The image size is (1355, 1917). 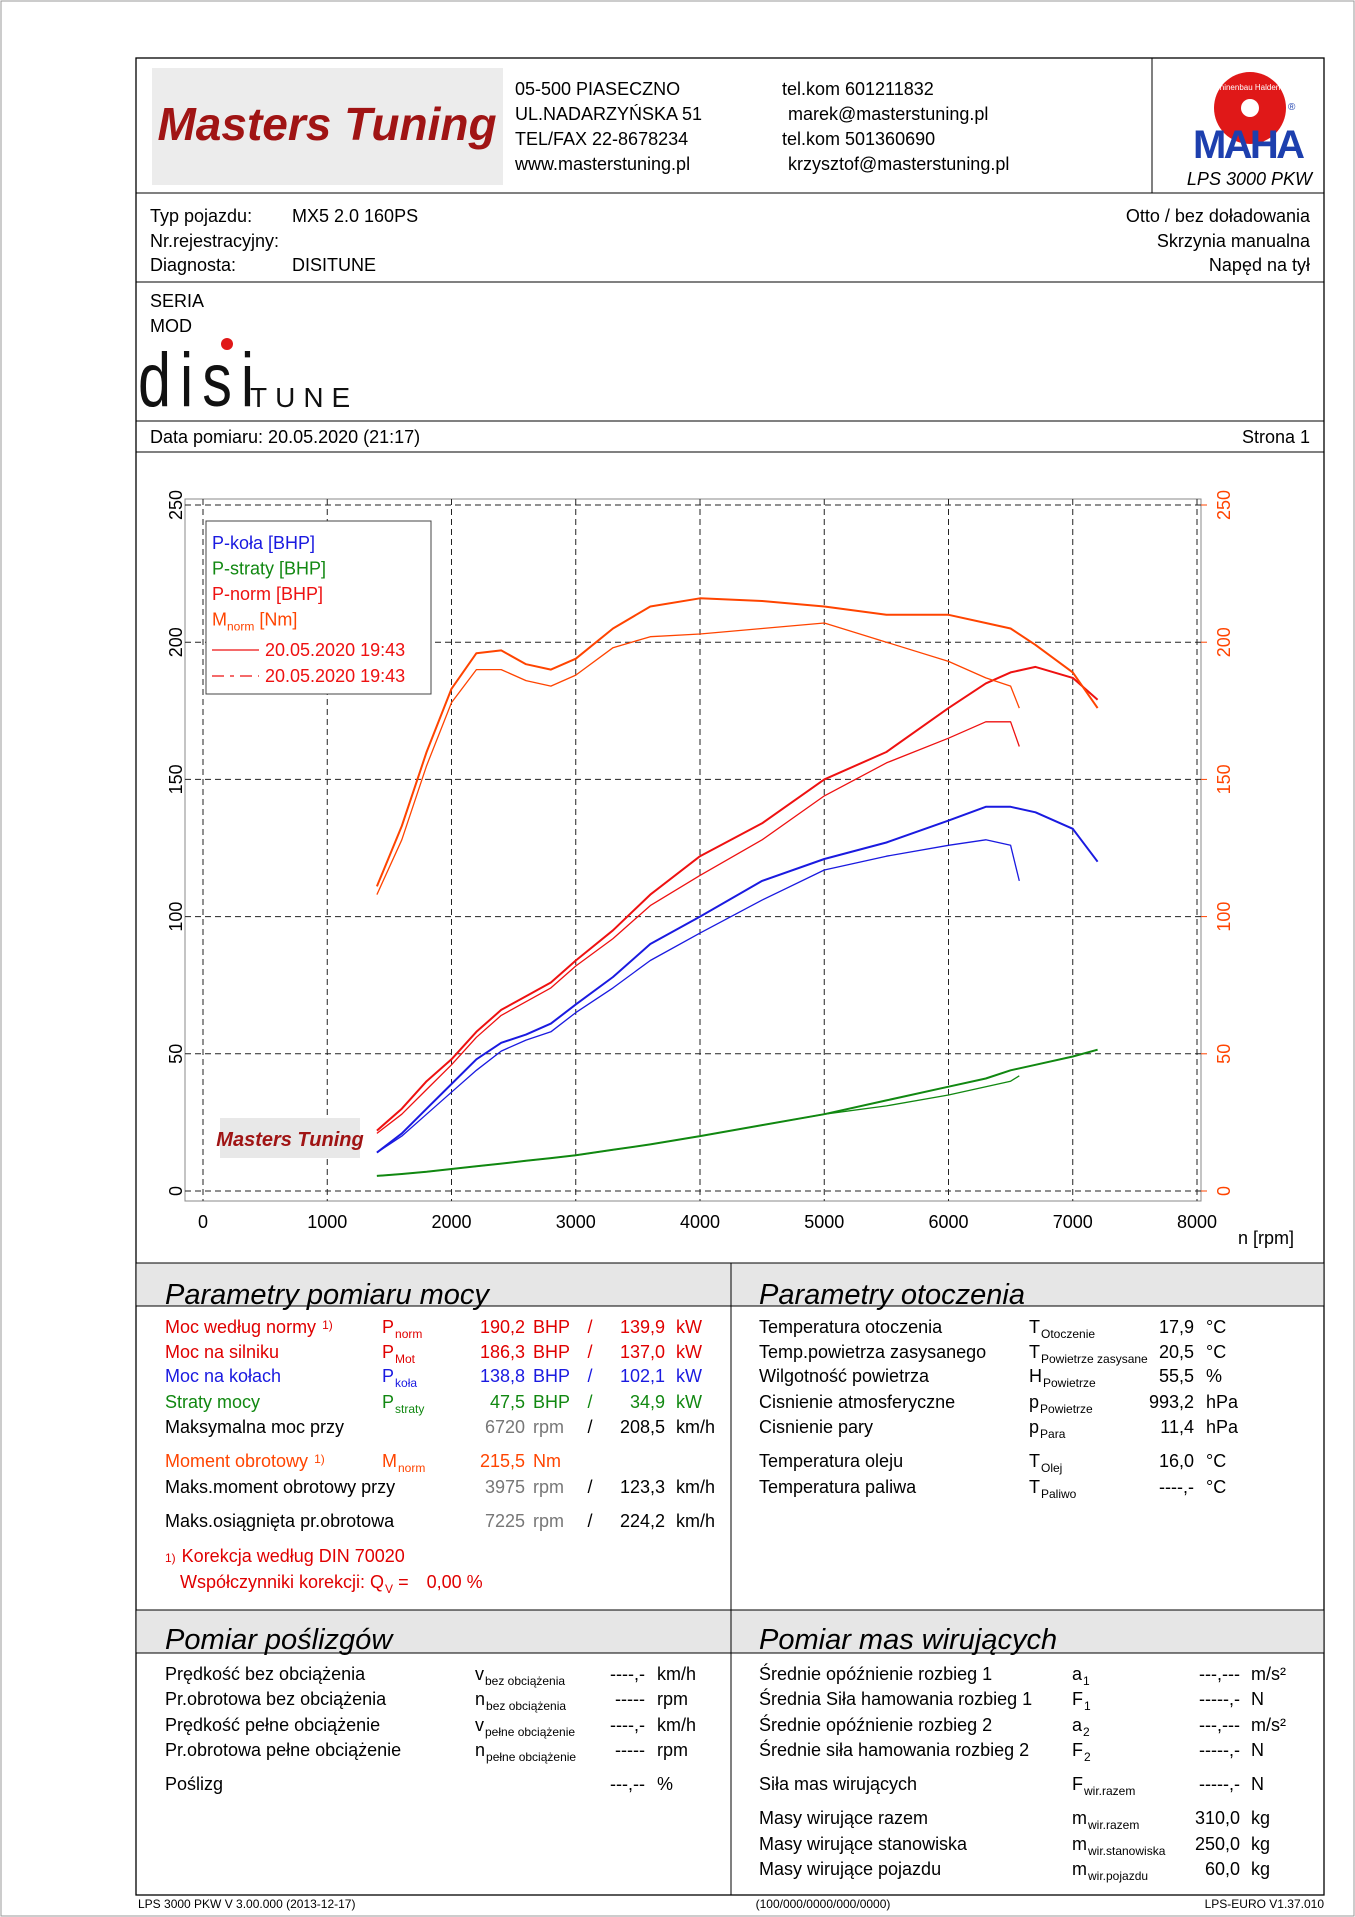 I want to click on symbol: Pnorm, so click(x=402, y=1328).